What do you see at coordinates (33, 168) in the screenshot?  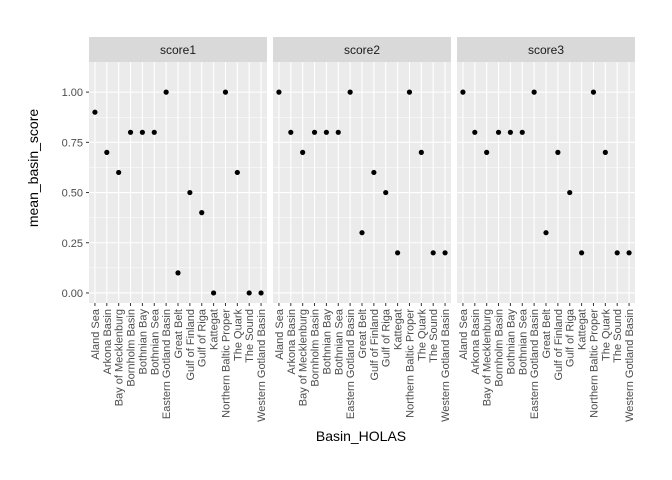 I see `y-axis-title: mean_basin_score` at bounding box center [33, 168].